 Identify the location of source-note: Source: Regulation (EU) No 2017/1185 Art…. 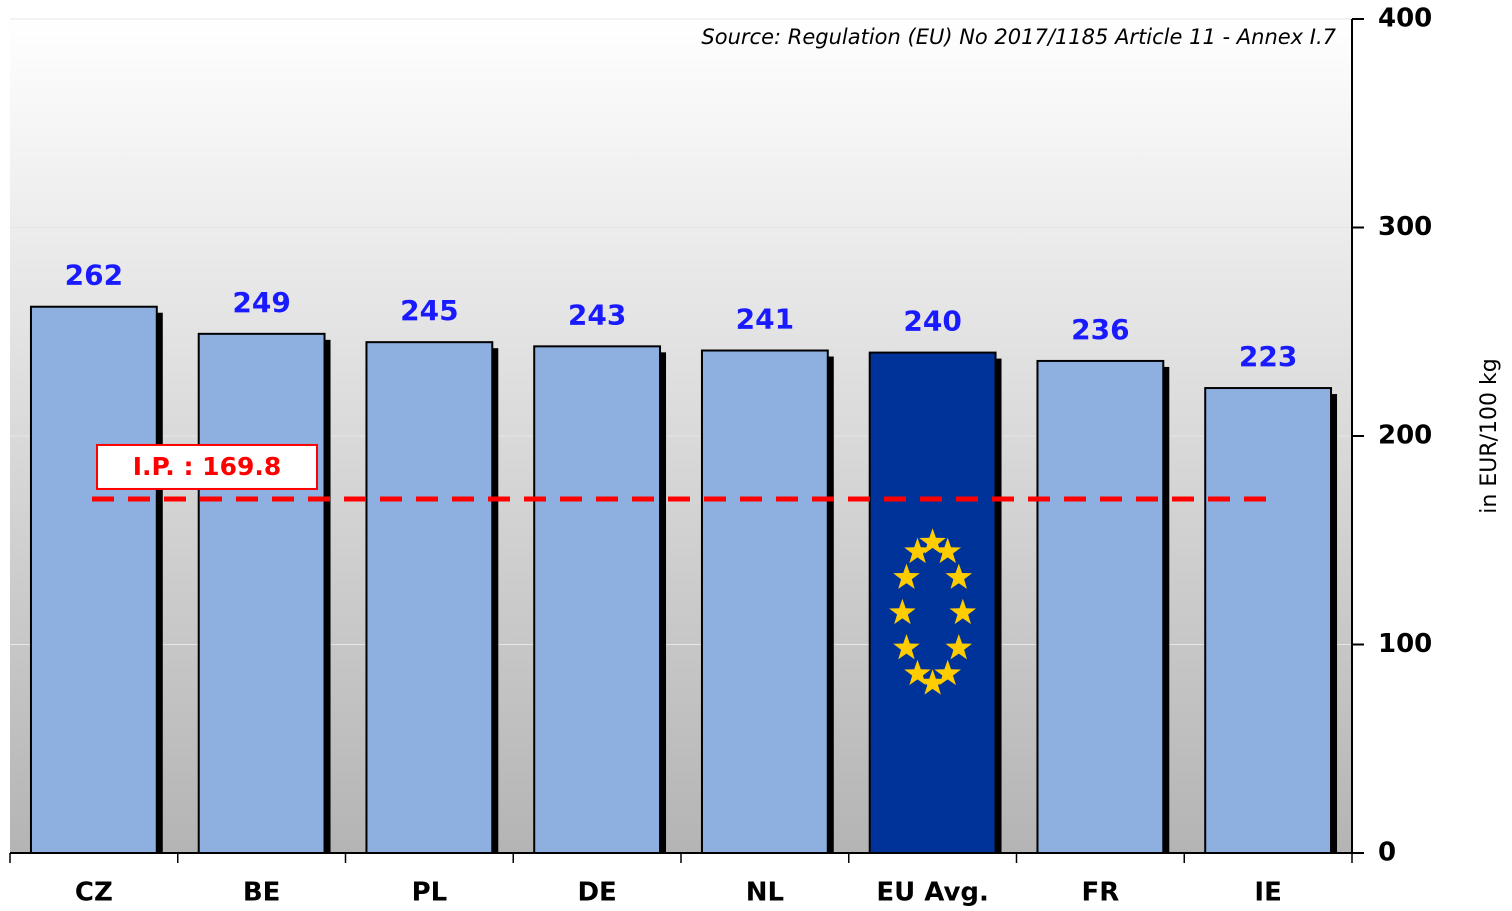
(1018, 37).